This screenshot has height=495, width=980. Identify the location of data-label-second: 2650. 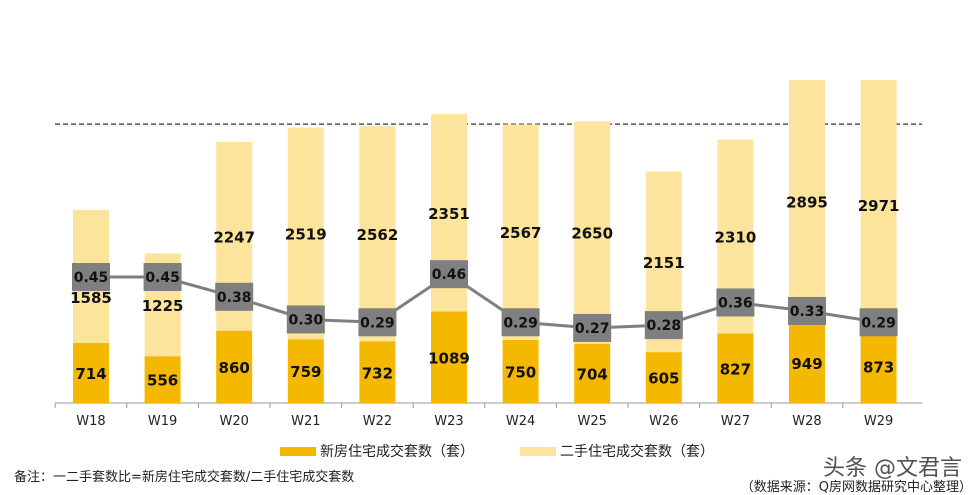
(592, 234).